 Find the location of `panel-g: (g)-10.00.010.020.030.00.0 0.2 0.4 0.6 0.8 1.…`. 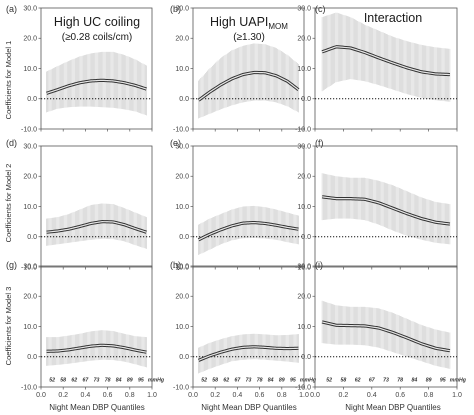

panel-g: (g)-10.00.010.020.030.00.0 0.2 0.4 0.6 0.8 1.… is located at coordinates (85, 329).